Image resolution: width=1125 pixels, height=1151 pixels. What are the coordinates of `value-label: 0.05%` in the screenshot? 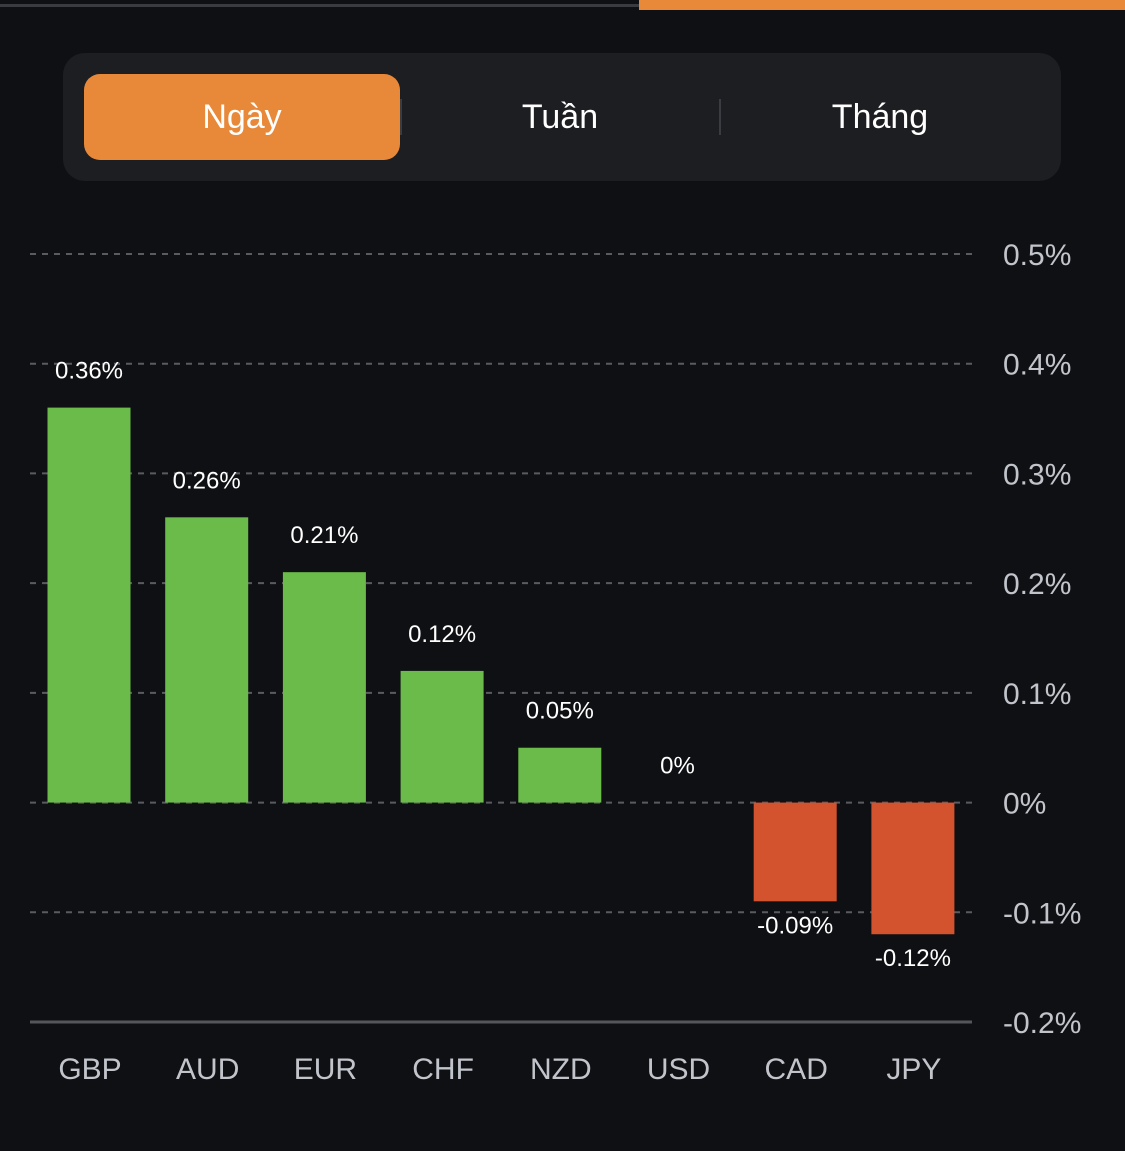 It's located at (560, 711).